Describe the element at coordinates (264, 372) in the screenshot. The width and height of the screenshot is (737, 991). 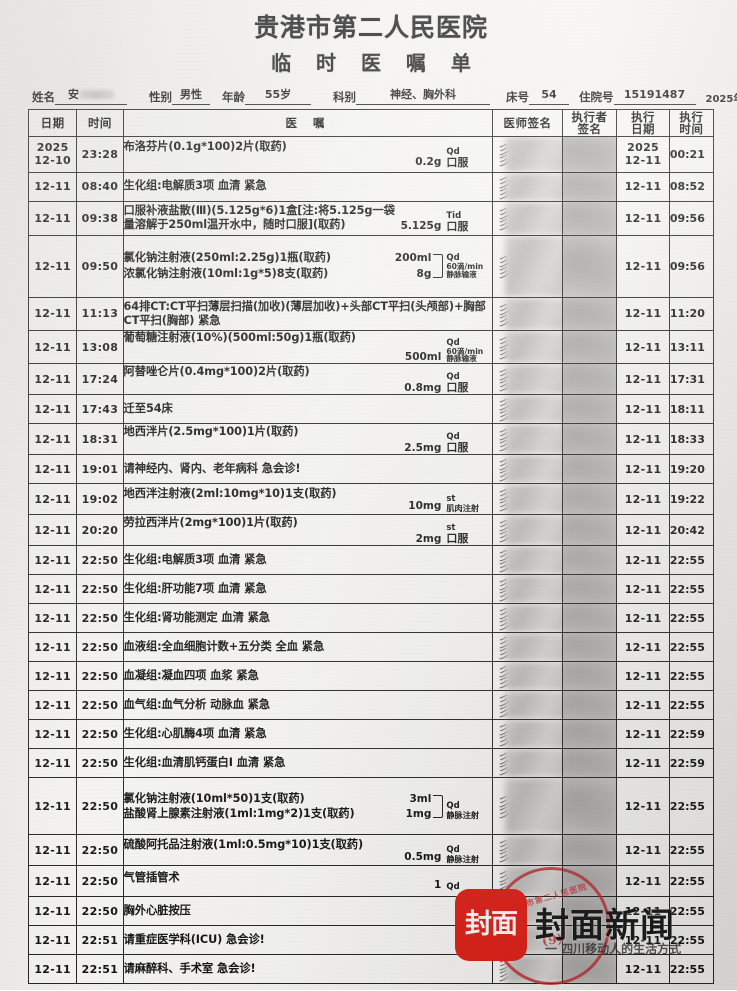
I see `order-text: 阿替唑仑片(0.4mg*100)2片(取药)` at that location.